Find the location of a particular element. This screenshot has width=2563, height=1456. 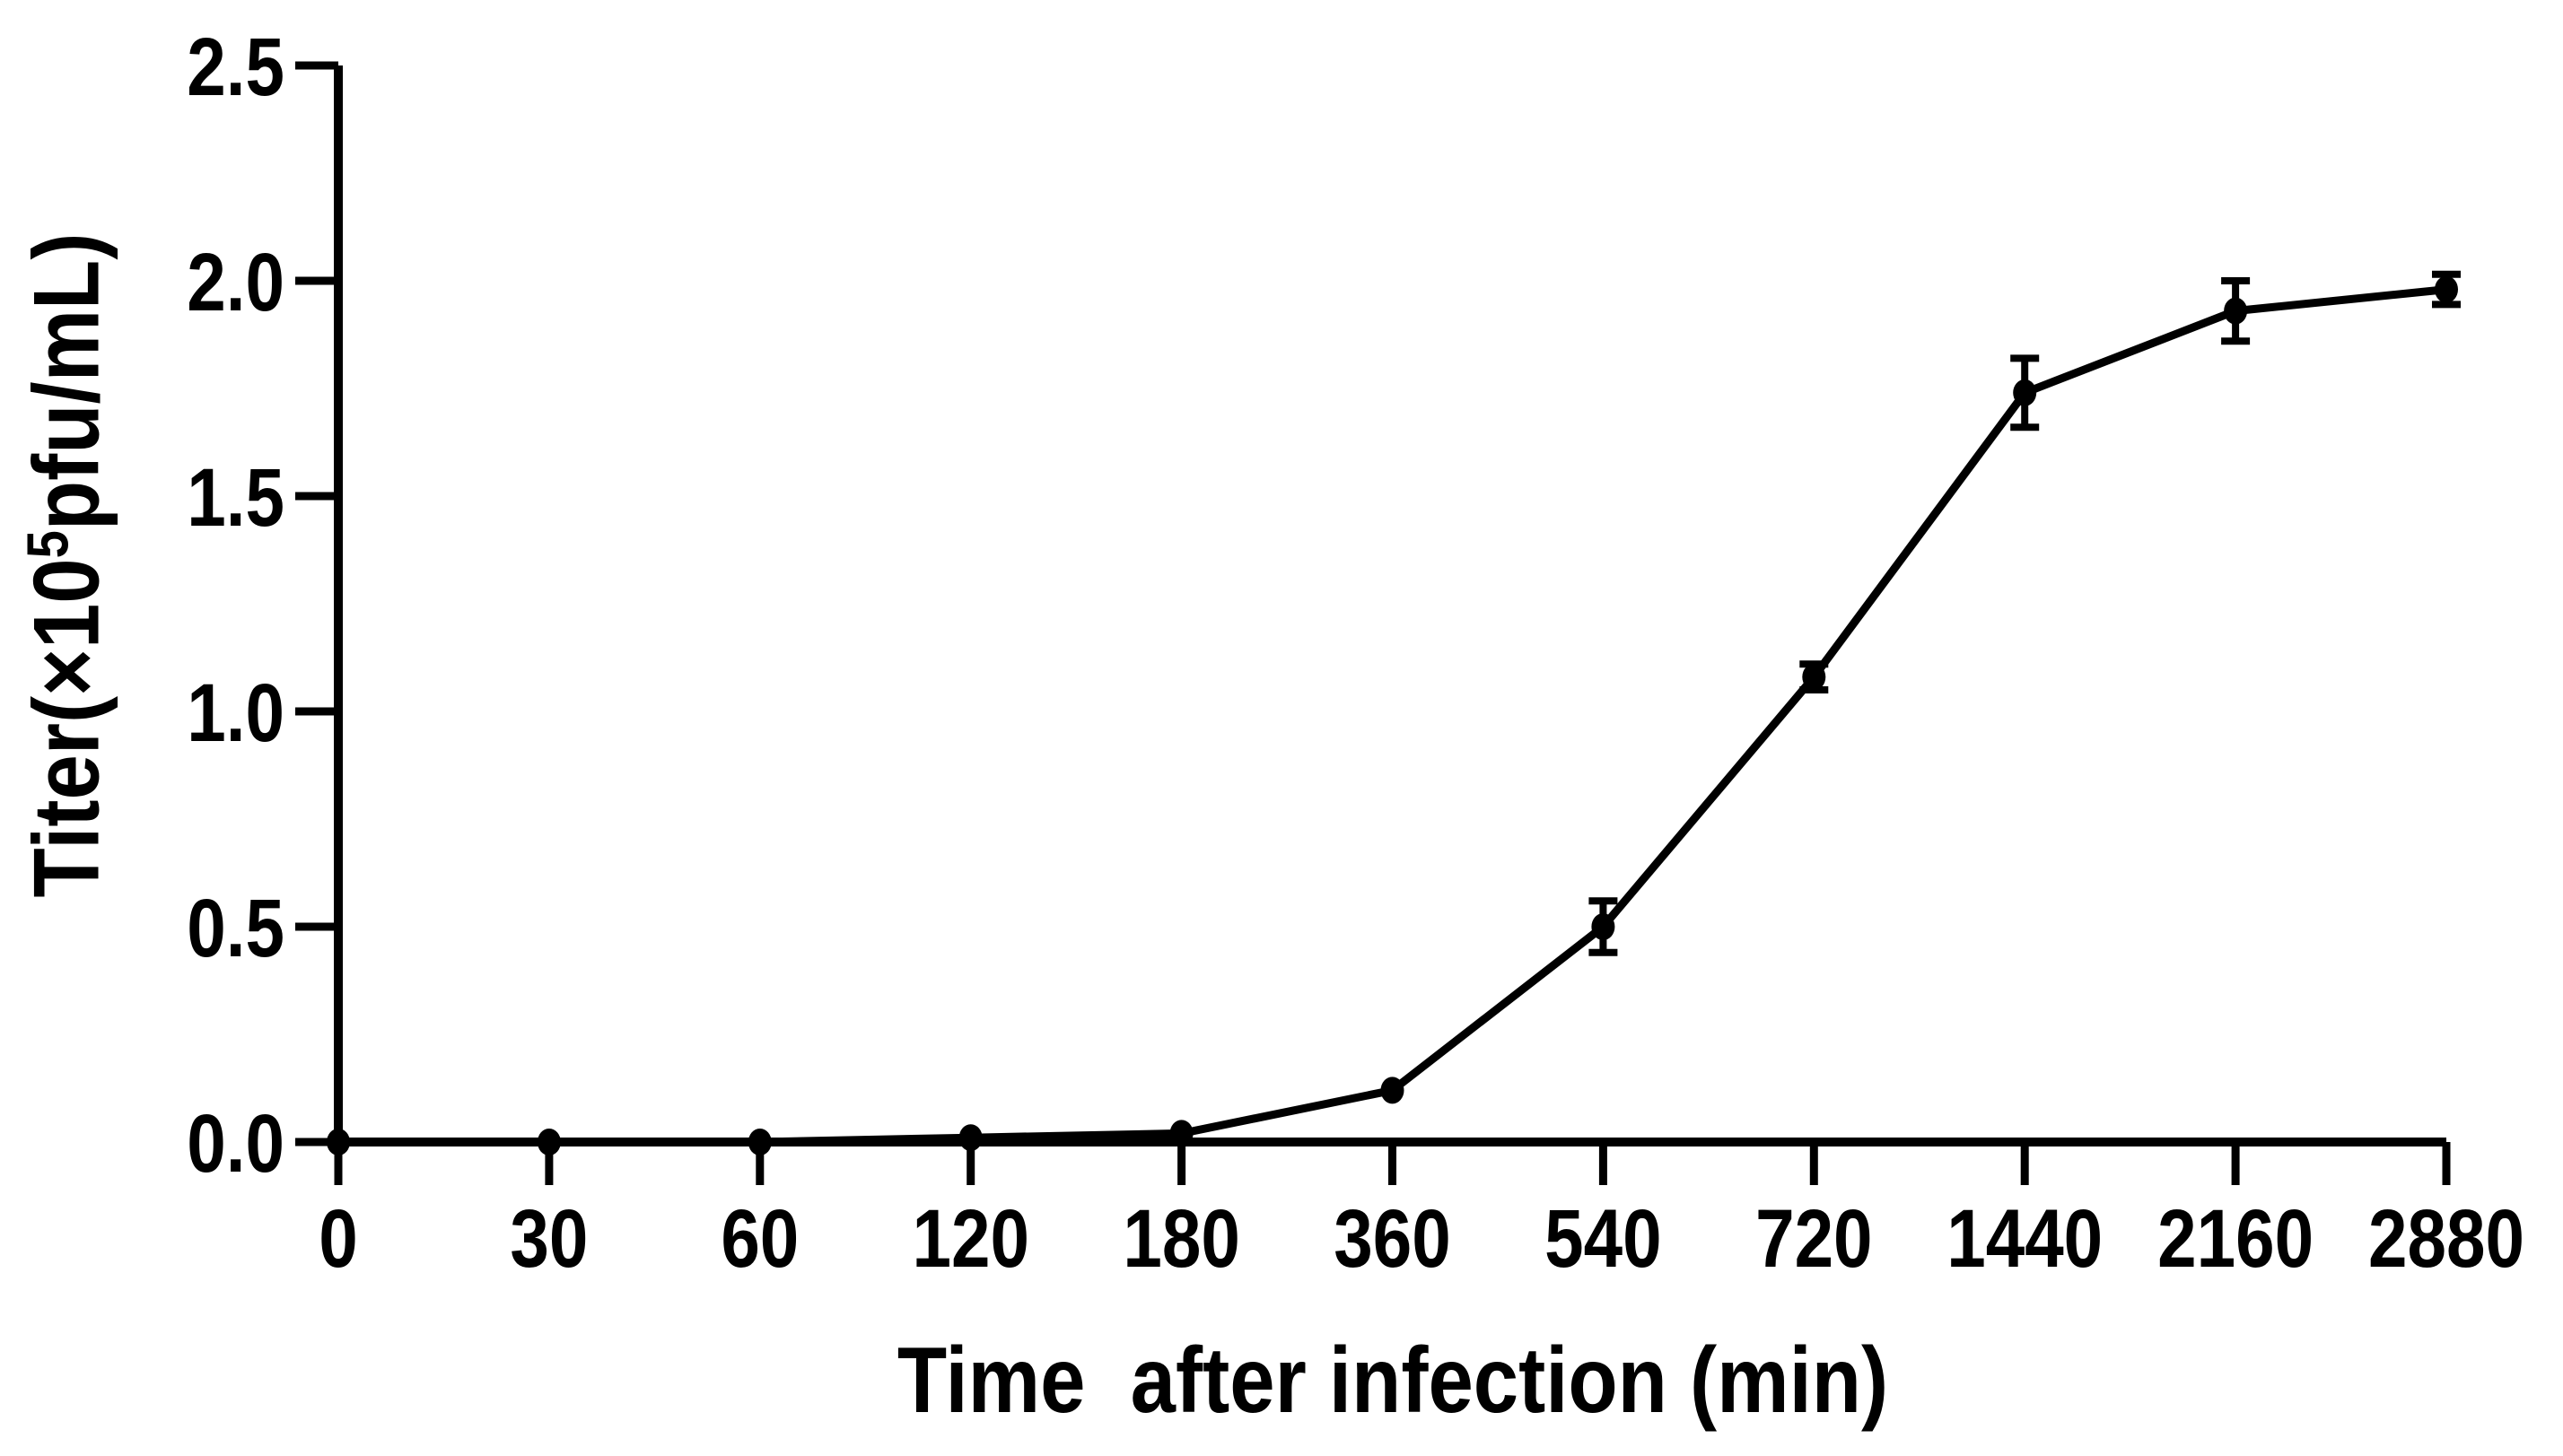

x-tick-label: 180 is located at coordinates (1181, 1239).